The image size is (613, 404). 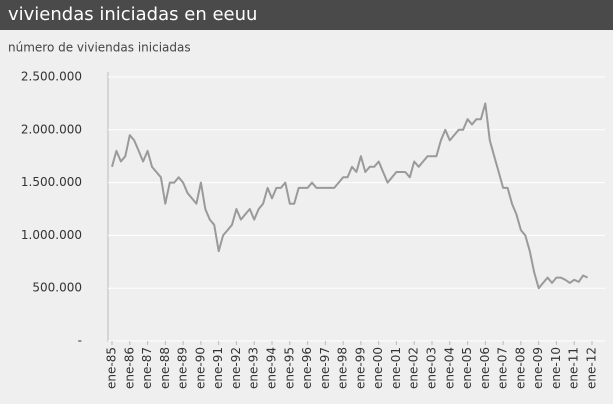 What do you see at coordinates (538, 368) in the screenshot?
I see `x-tick-label: ene-09` at bounding box center [538, 368].